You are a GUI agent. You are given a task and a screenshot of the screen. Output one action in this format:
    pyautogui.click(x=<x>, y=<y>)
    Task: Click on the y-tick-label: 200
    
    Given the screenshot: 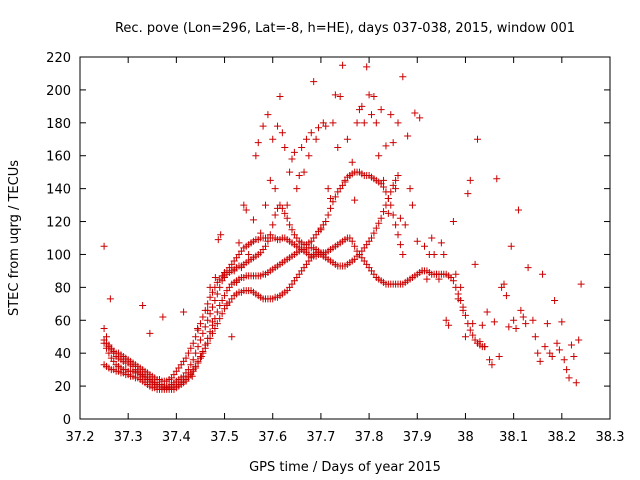 What is the action you would take?
    pyautogui.click(x=58, y=91)
    